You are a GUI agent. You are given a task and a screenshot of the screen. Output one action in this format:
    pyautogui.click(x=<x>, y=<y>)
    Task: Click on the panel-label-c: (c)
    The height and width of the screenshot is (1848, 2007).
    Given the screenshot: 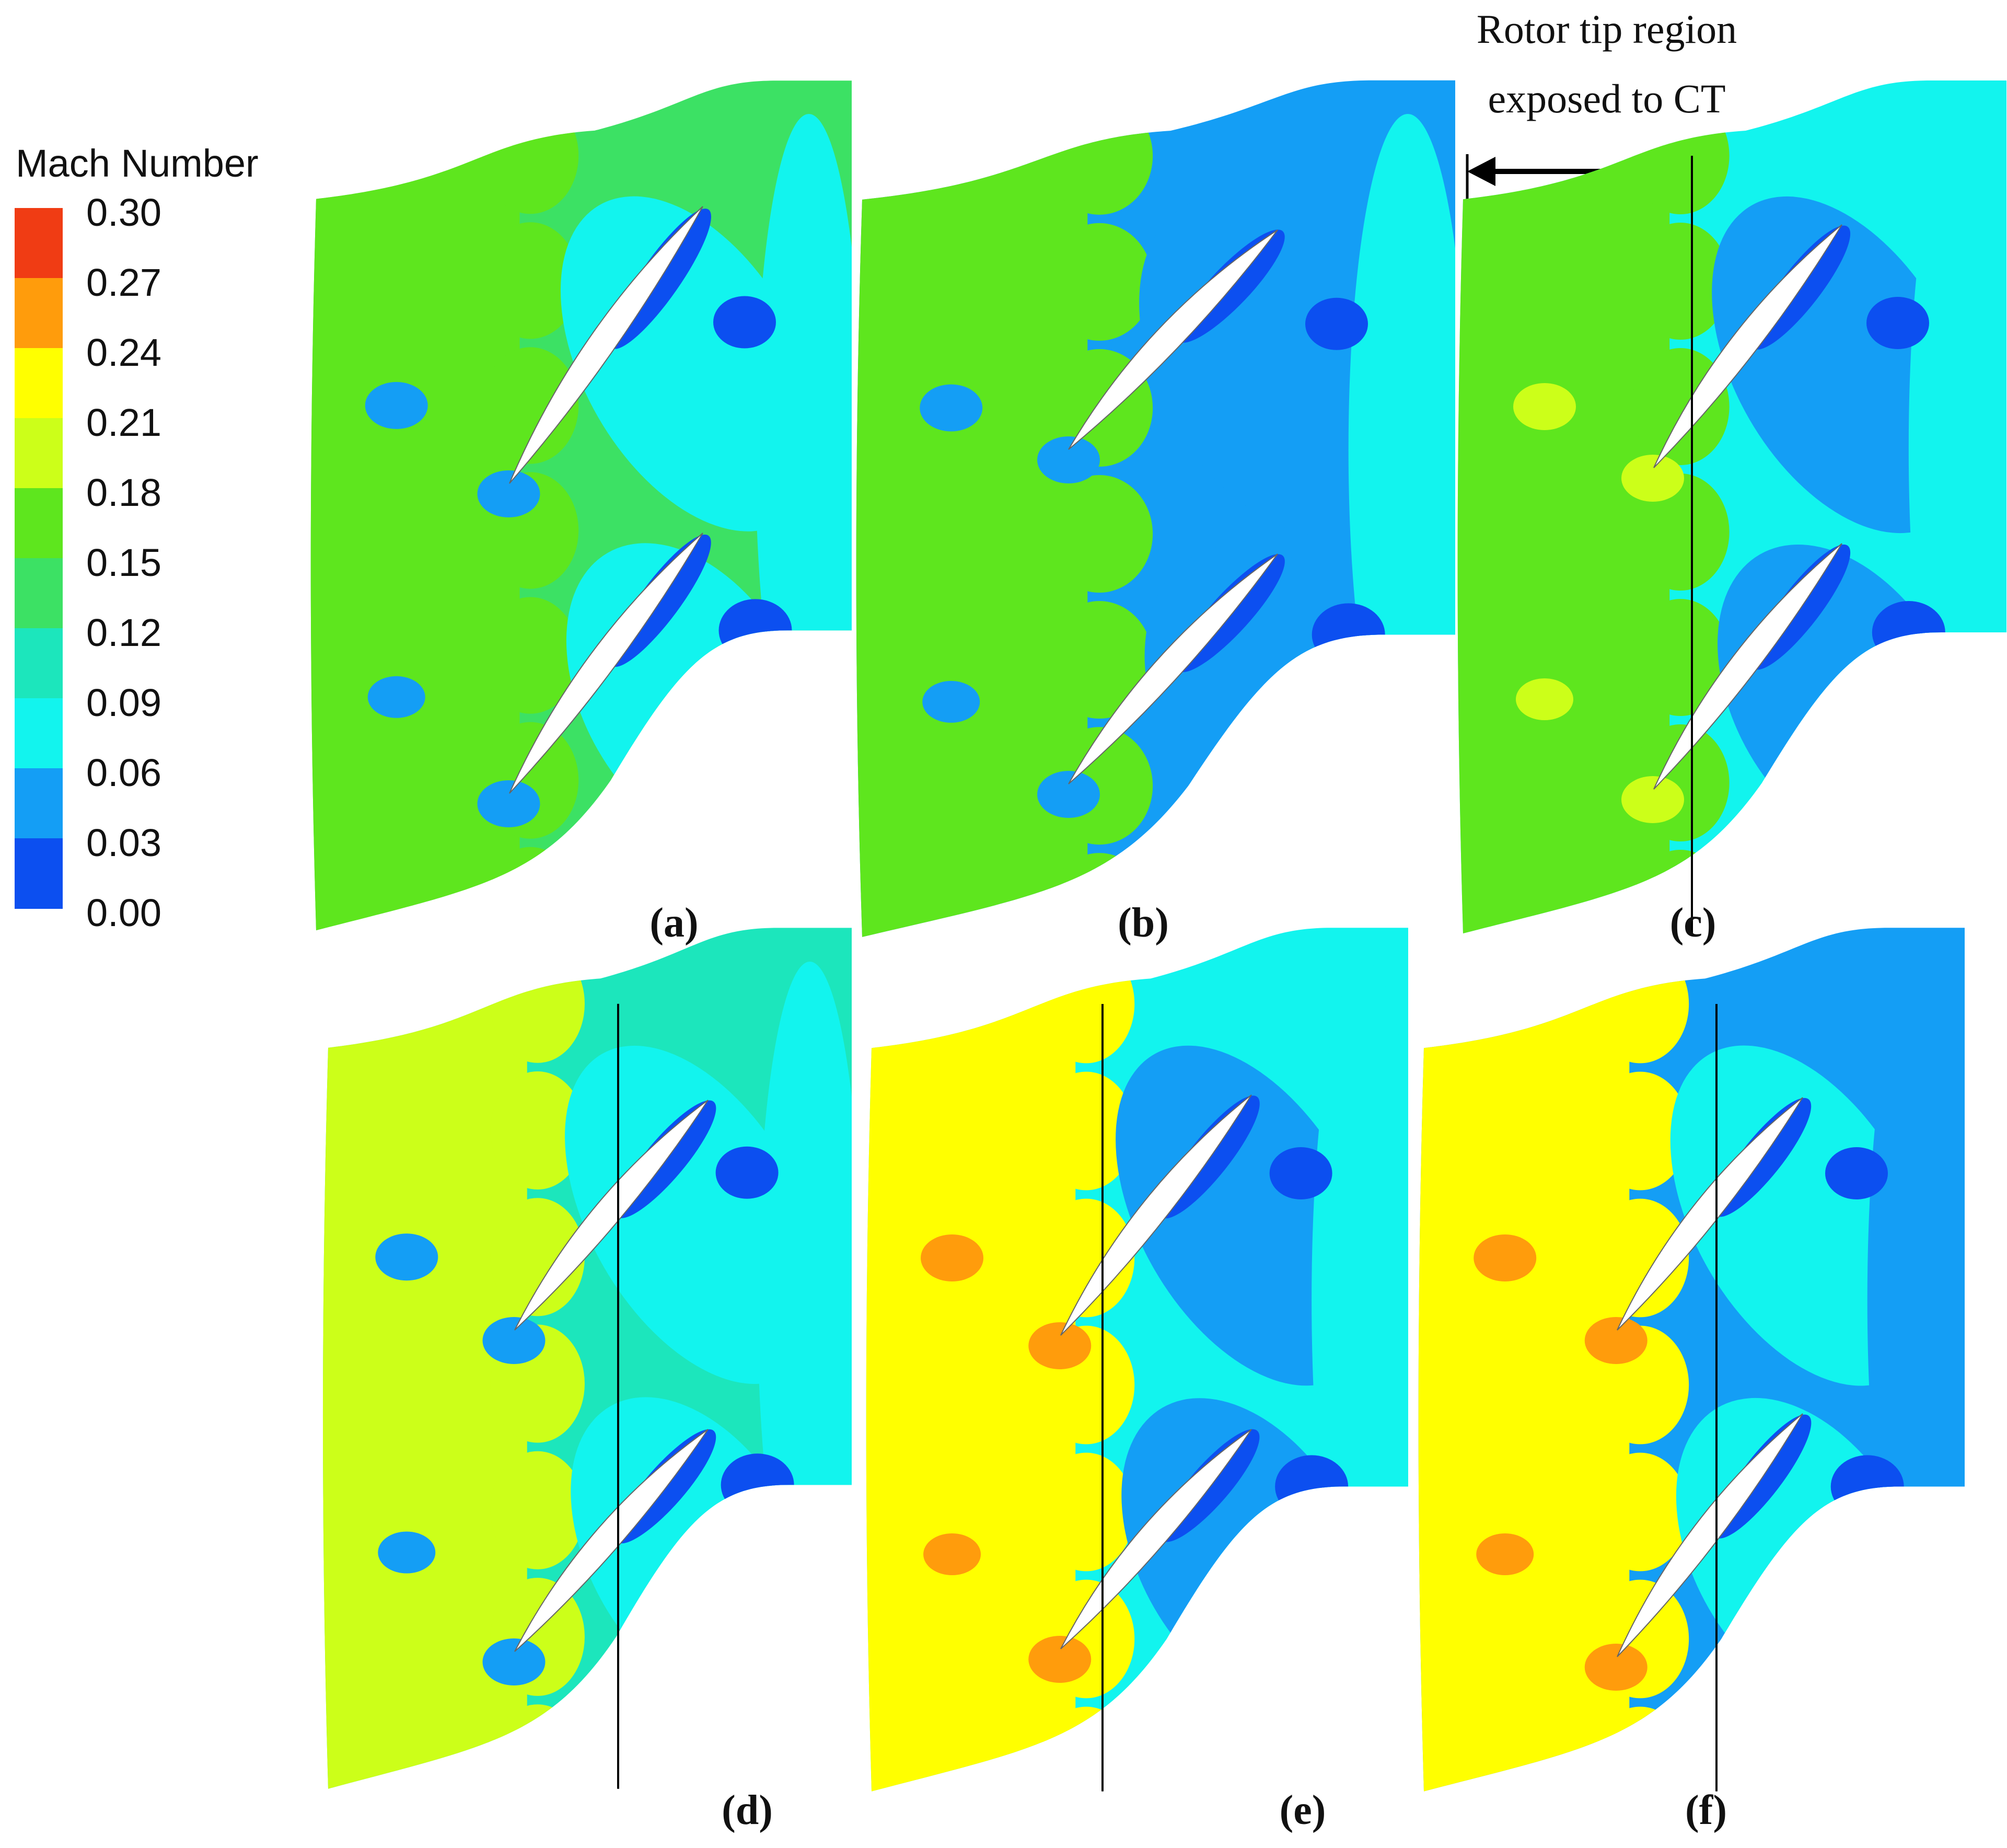 What is the action you would take?
    pyautogui.click(x=1693, y=923)
    